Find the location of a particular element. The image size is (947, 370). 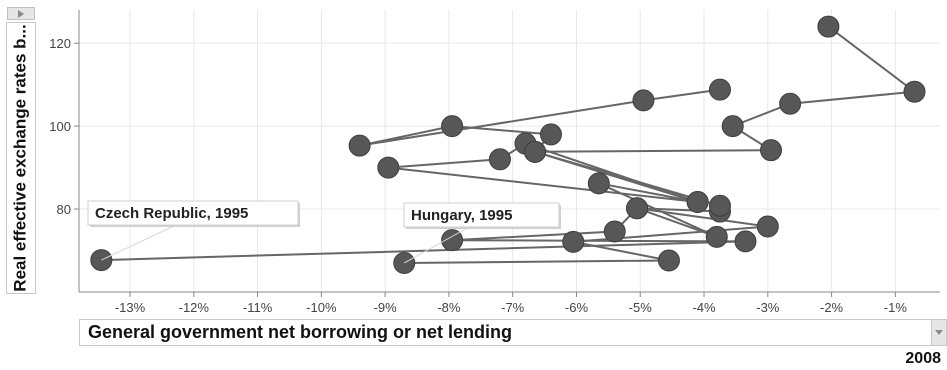

x-tick-label: -3% is located at coordinates (768, 307).